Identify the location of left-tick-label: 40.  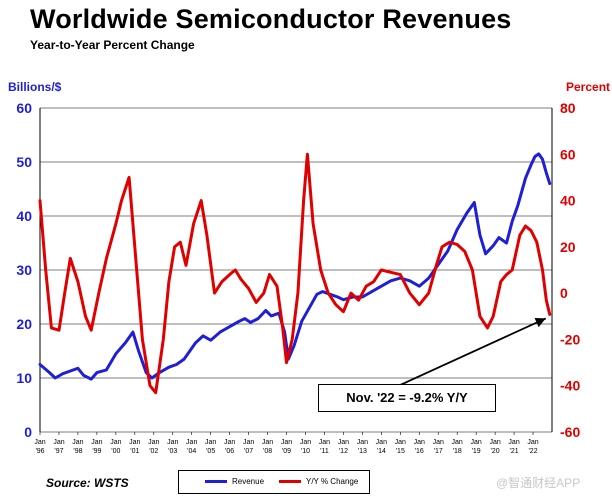
(24, 216).